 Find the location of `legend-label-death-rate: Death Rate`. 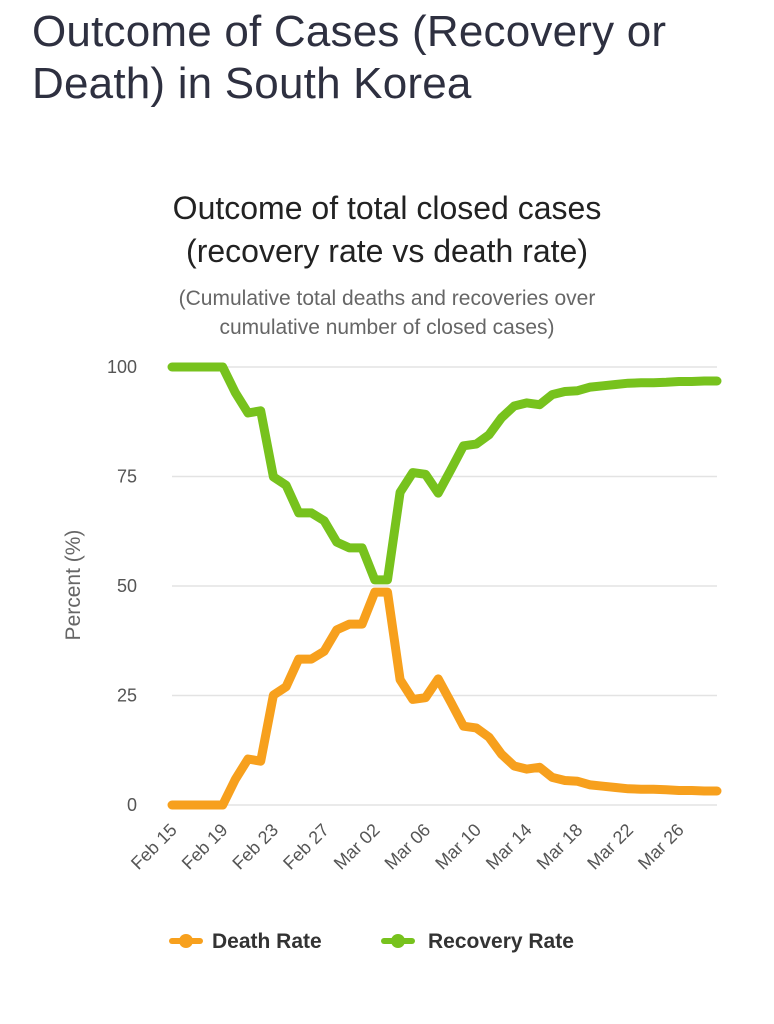

legend-label-death-rate: Death Rate is located at coordinates (267, 941).